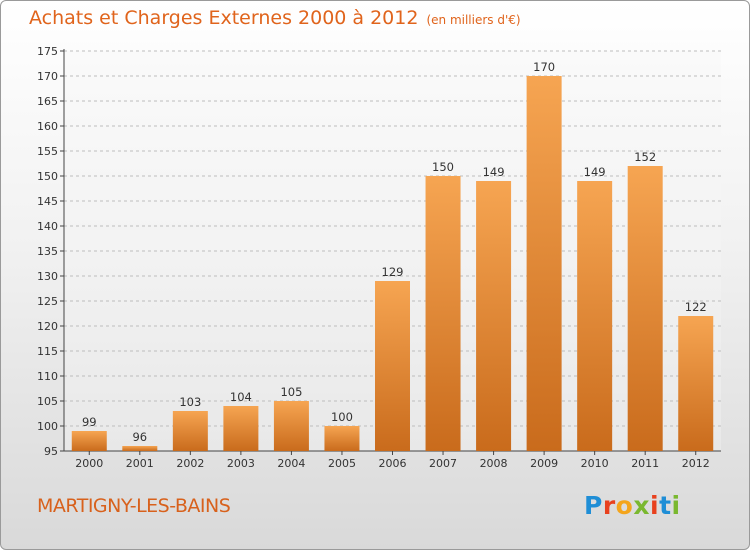  What do you see at coordinates (443, 463) in the screenshot?
I see `x-tick-label: 2007` at bounding box center [443, 463].